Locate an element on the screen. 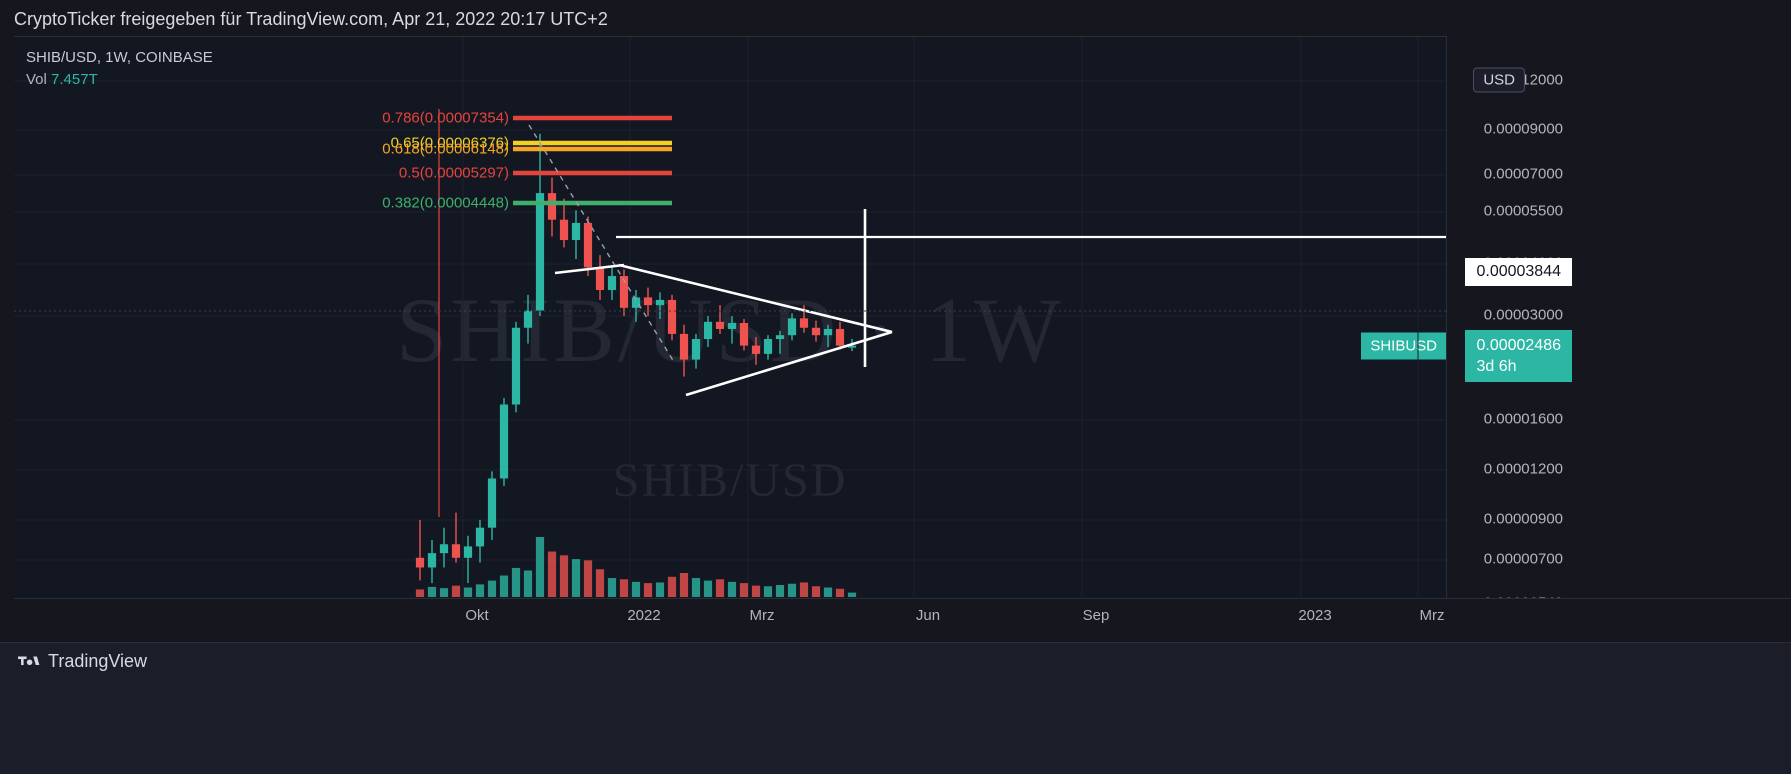 This screenshot has width=1791, height=774. time-tick: 2022 is located at coordinates (644, 615).